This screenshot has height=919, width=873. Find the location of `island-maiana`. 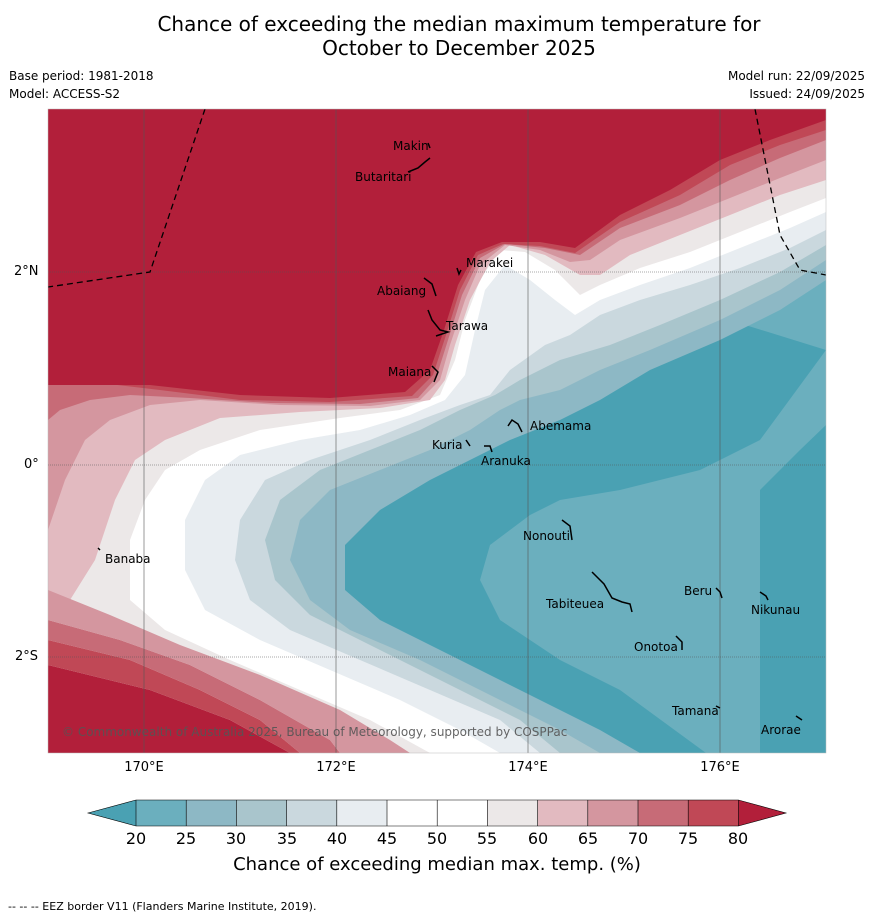

island-maiana is located at coordinates (435, 374).